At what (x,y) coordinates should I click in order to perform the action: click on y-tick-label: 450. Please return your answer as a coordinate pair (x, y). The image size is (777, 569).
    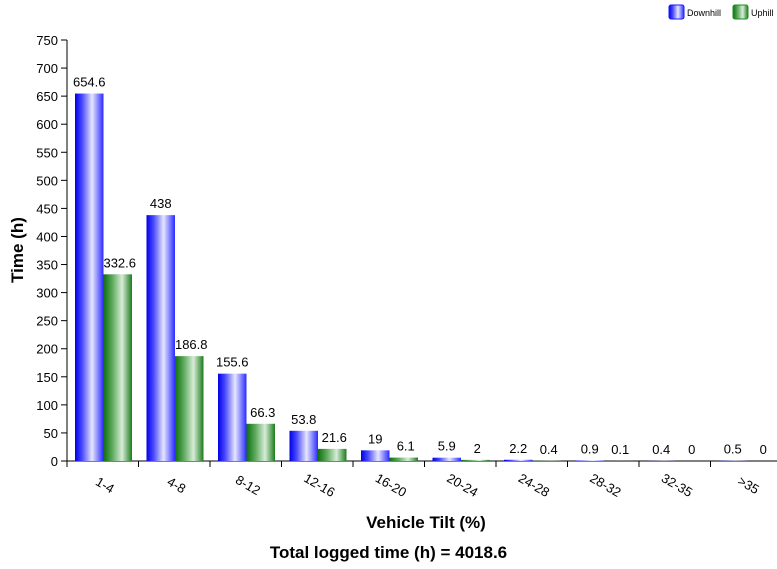
    Looking at the image, I should click on (47, 208).